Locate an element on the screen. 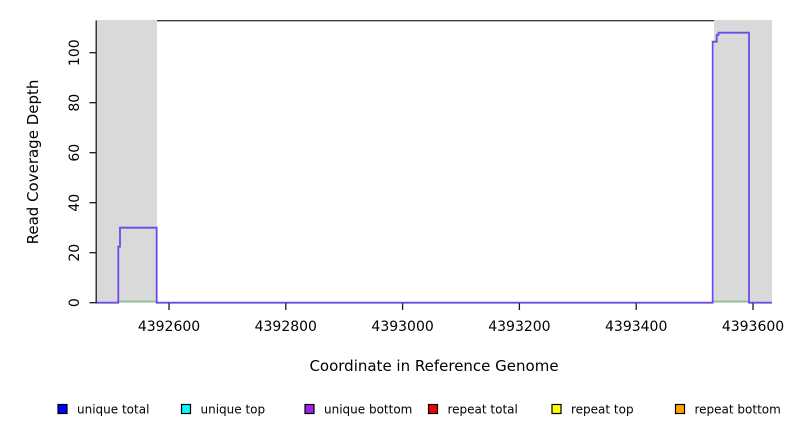 The width and height of the screenshot is (792, 436). x-tick-label: 4393600 is located at coordinates (753, 327).